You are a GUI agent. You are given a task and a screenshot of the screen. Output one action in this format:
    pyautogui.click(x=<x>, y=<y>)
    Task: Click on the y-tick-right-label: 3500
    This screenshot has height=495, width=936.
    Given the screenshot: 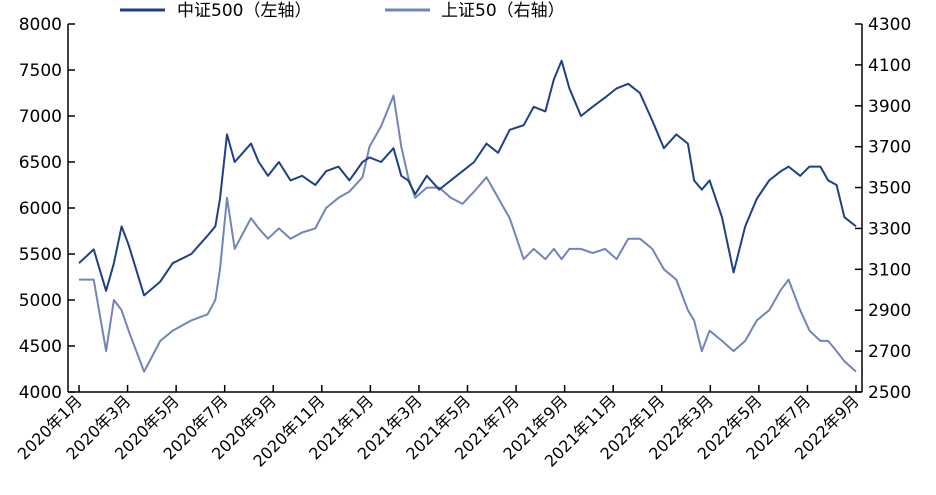 What is the action you would take?
    pyautogui.click(x=889, y=189)
    